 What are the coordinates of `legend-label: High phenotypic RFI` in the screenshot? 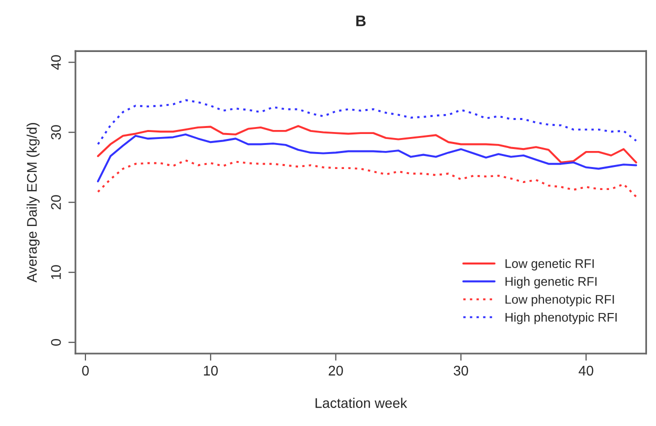 It's located at (561, 318).